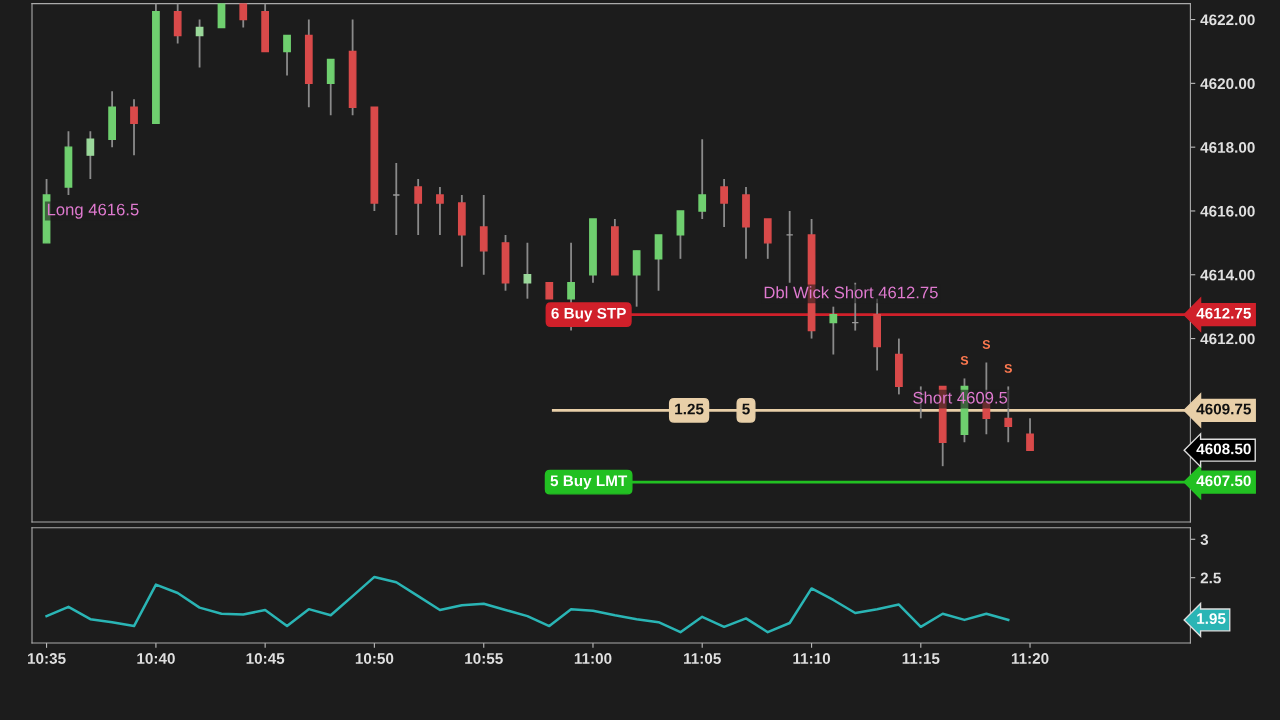 This screenshot has width=1280, height=720. I want to click on x-tick-label: 11:20, so click(1030, 658).